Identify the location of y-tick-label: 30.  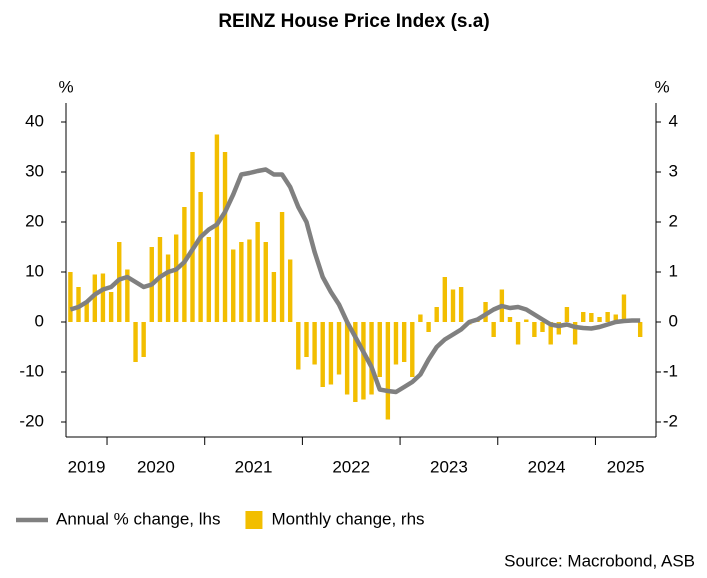
(34, 170).